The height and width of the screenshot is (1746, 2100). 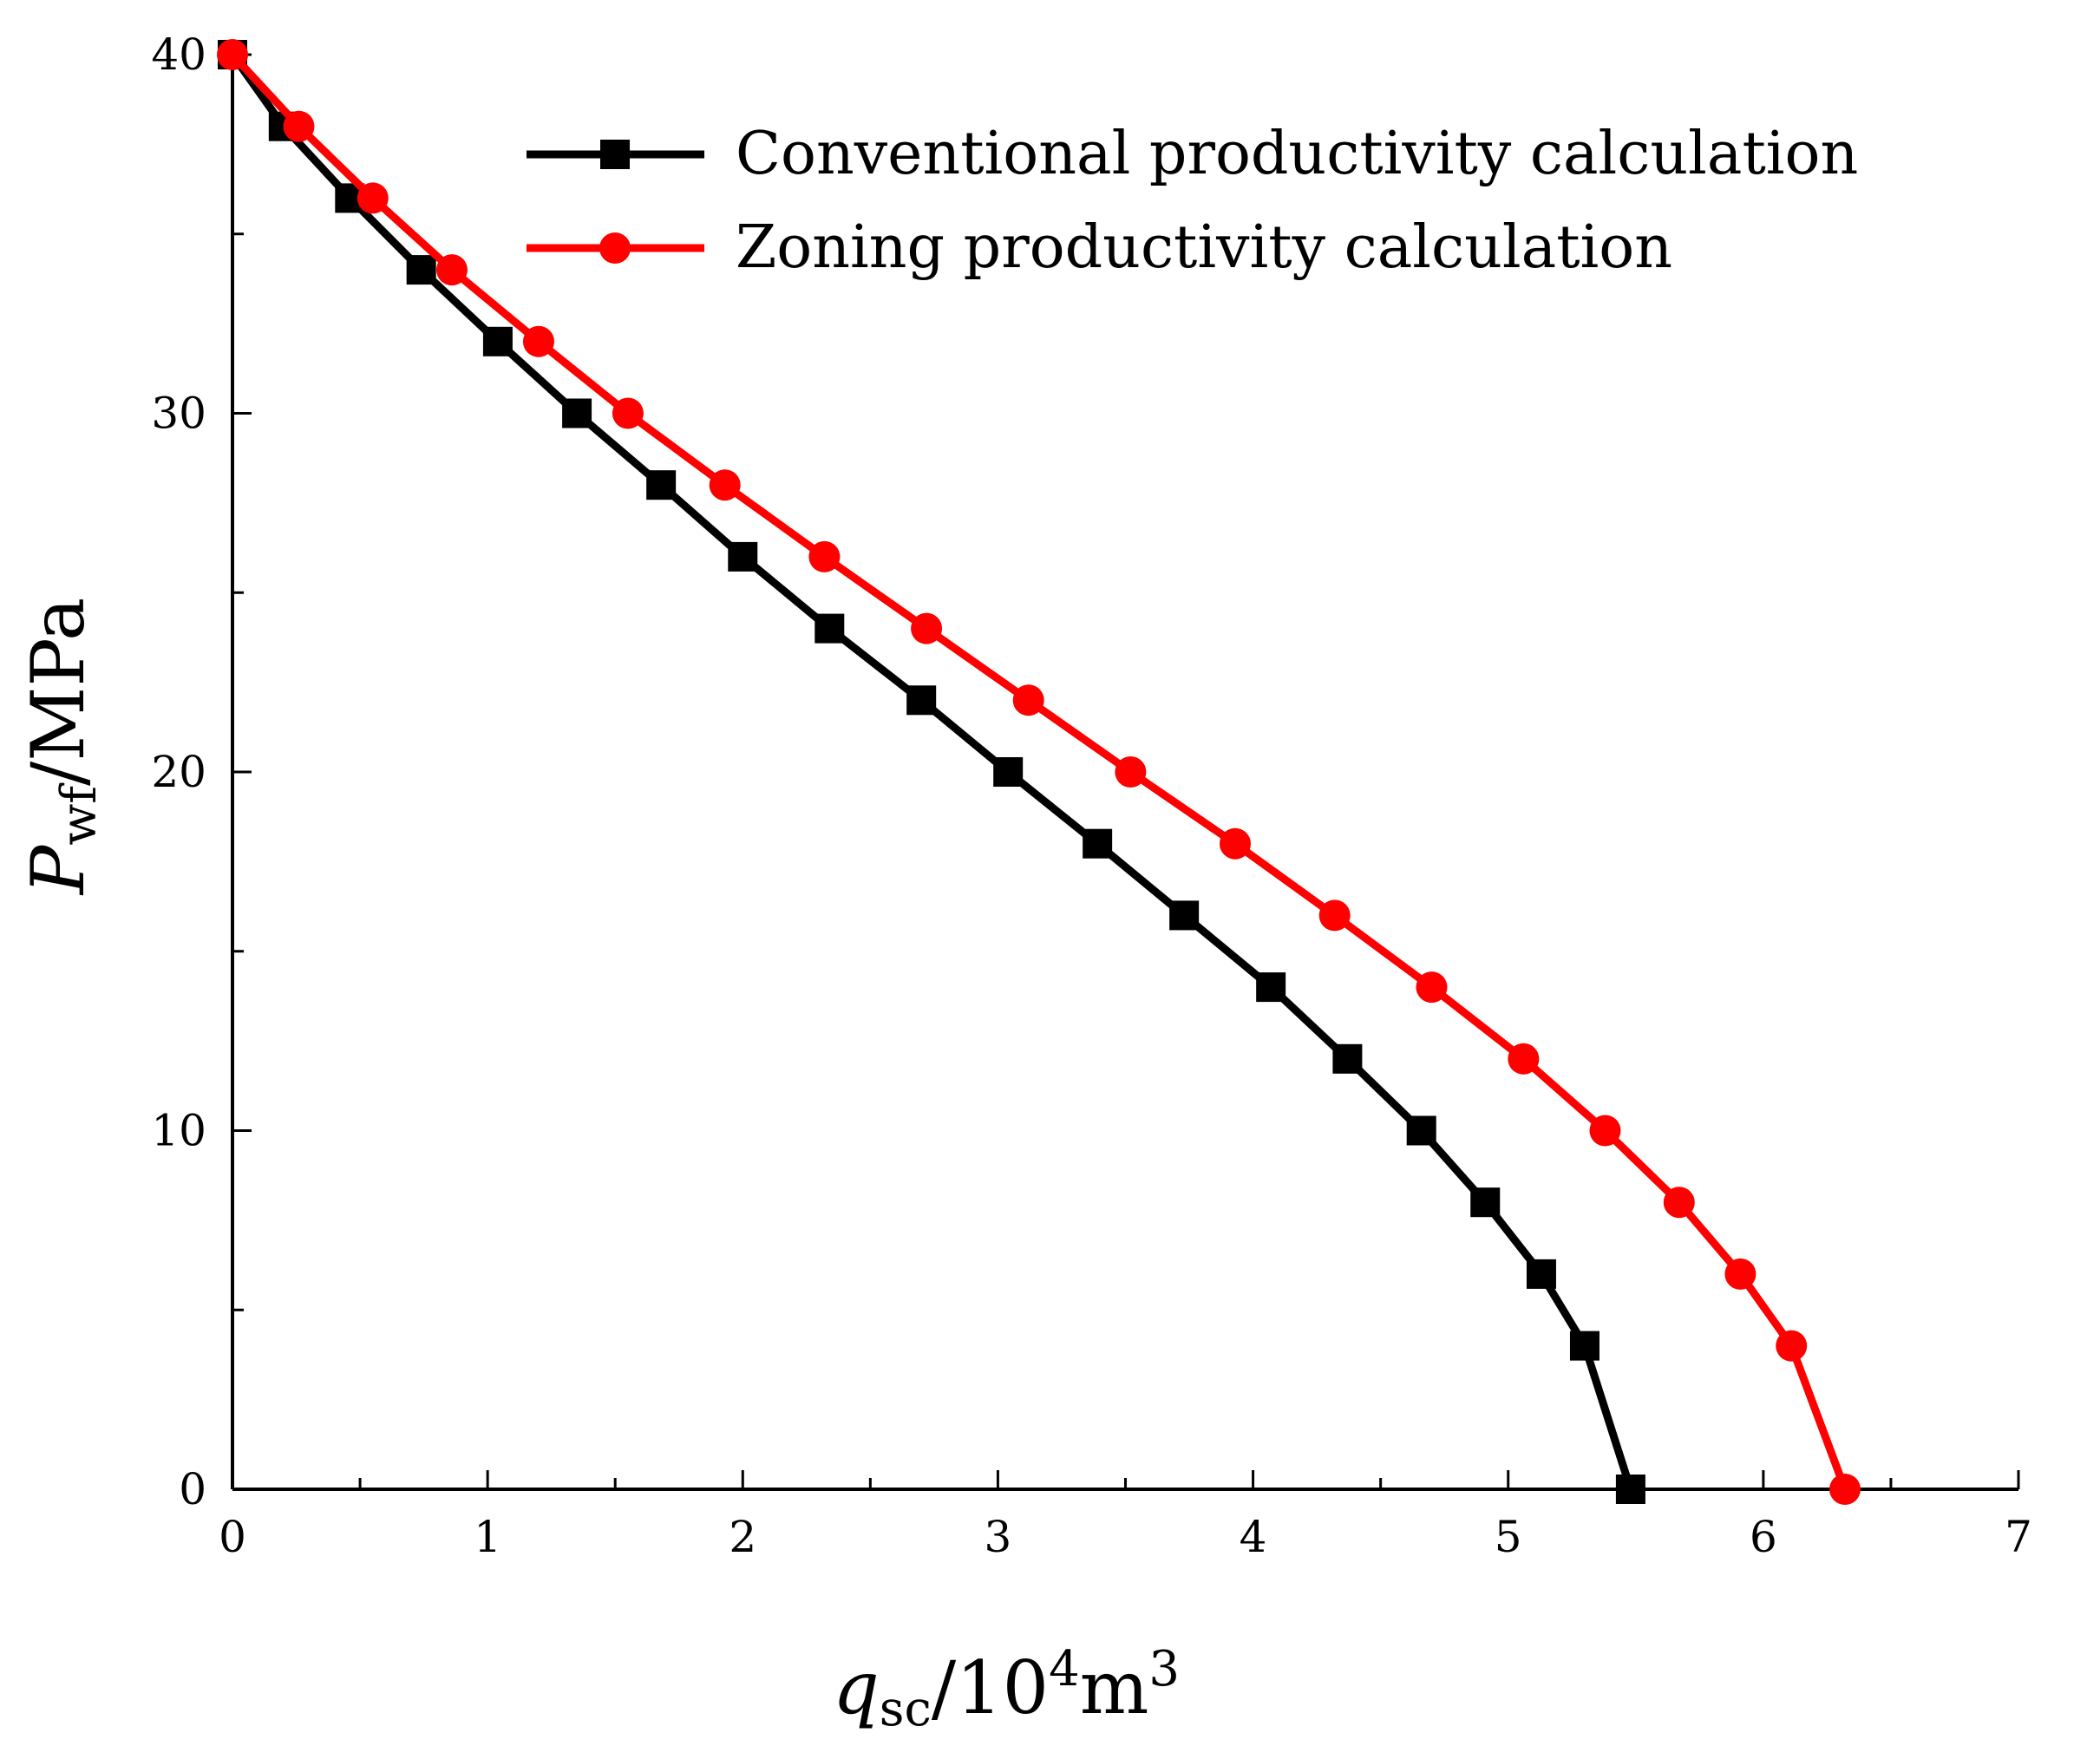 What do you see at coordinates (487, 1537) in the screenshot?
I see `x-tick-label: 1` at bounding box center [487, 1537].